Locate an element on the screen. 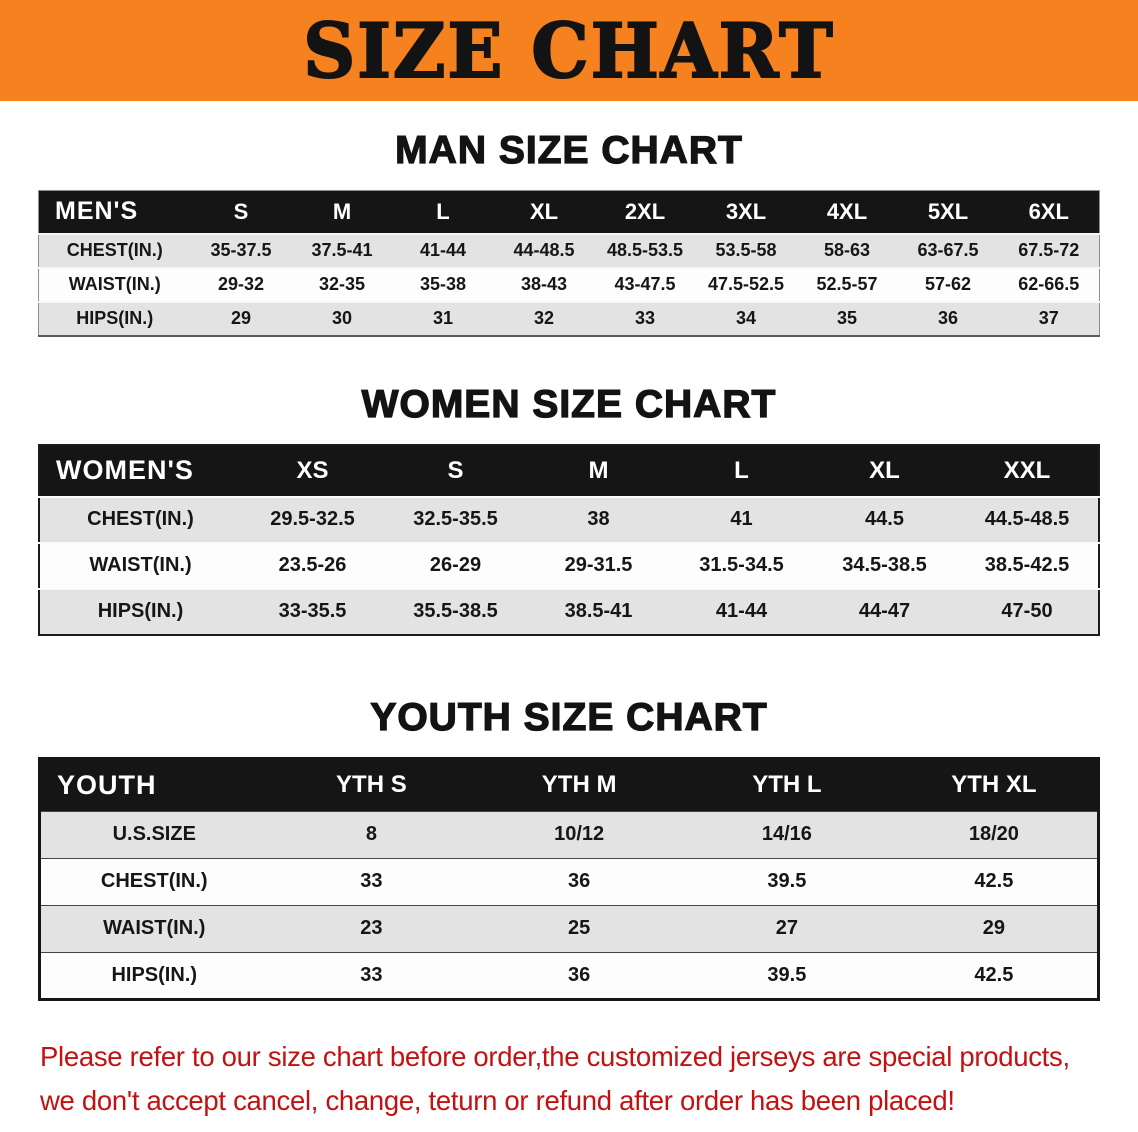  table-row: U.S.SIZE 8 10/12 14/16 18/20 is located at coordinates (569, 834).